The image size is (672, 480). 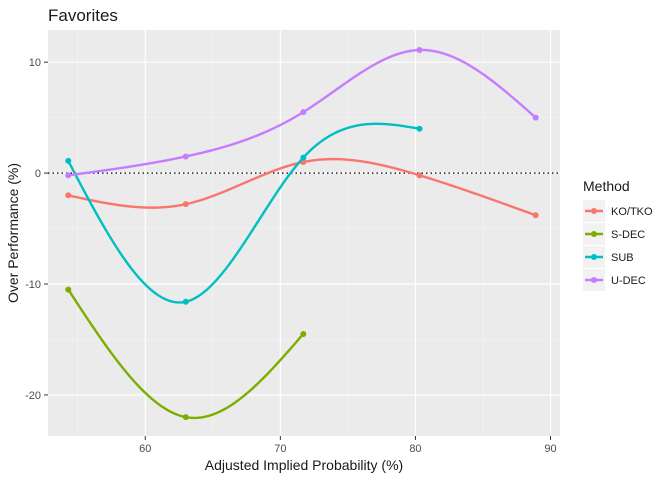 I want to click on legend-label-s-dec: S-DEC, so click(x=628, y=235).